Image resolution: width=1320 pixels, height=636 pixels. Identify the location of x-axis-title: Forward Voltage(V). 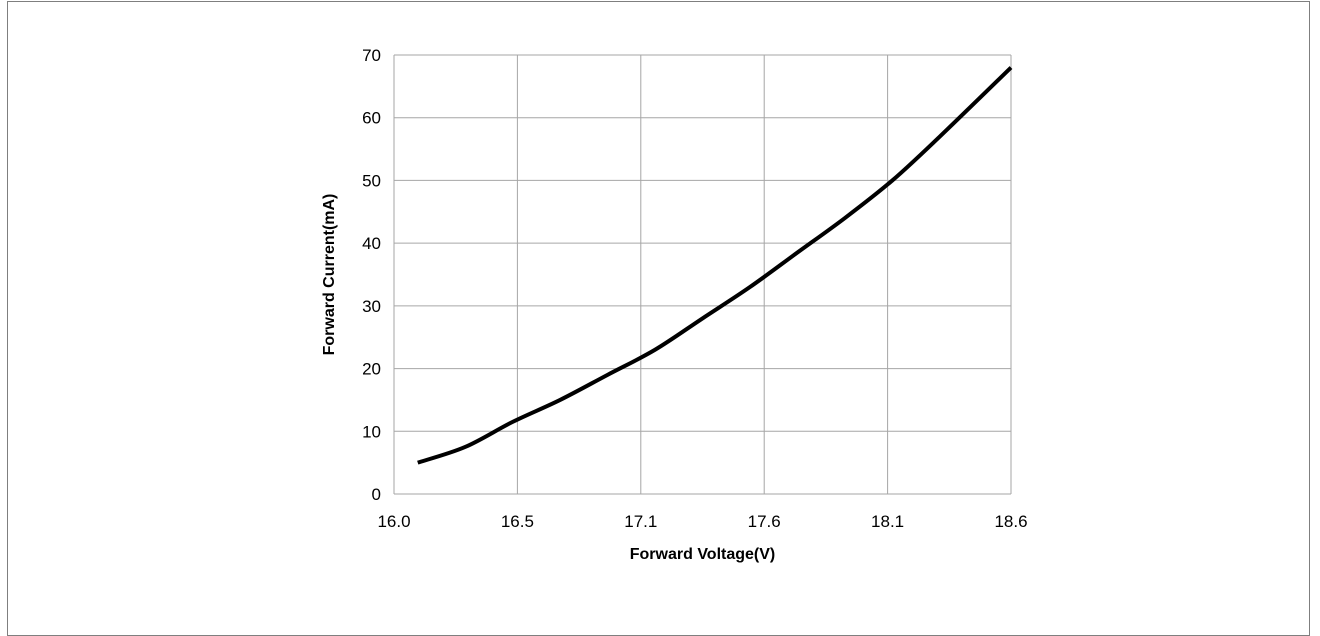
(703, 554).